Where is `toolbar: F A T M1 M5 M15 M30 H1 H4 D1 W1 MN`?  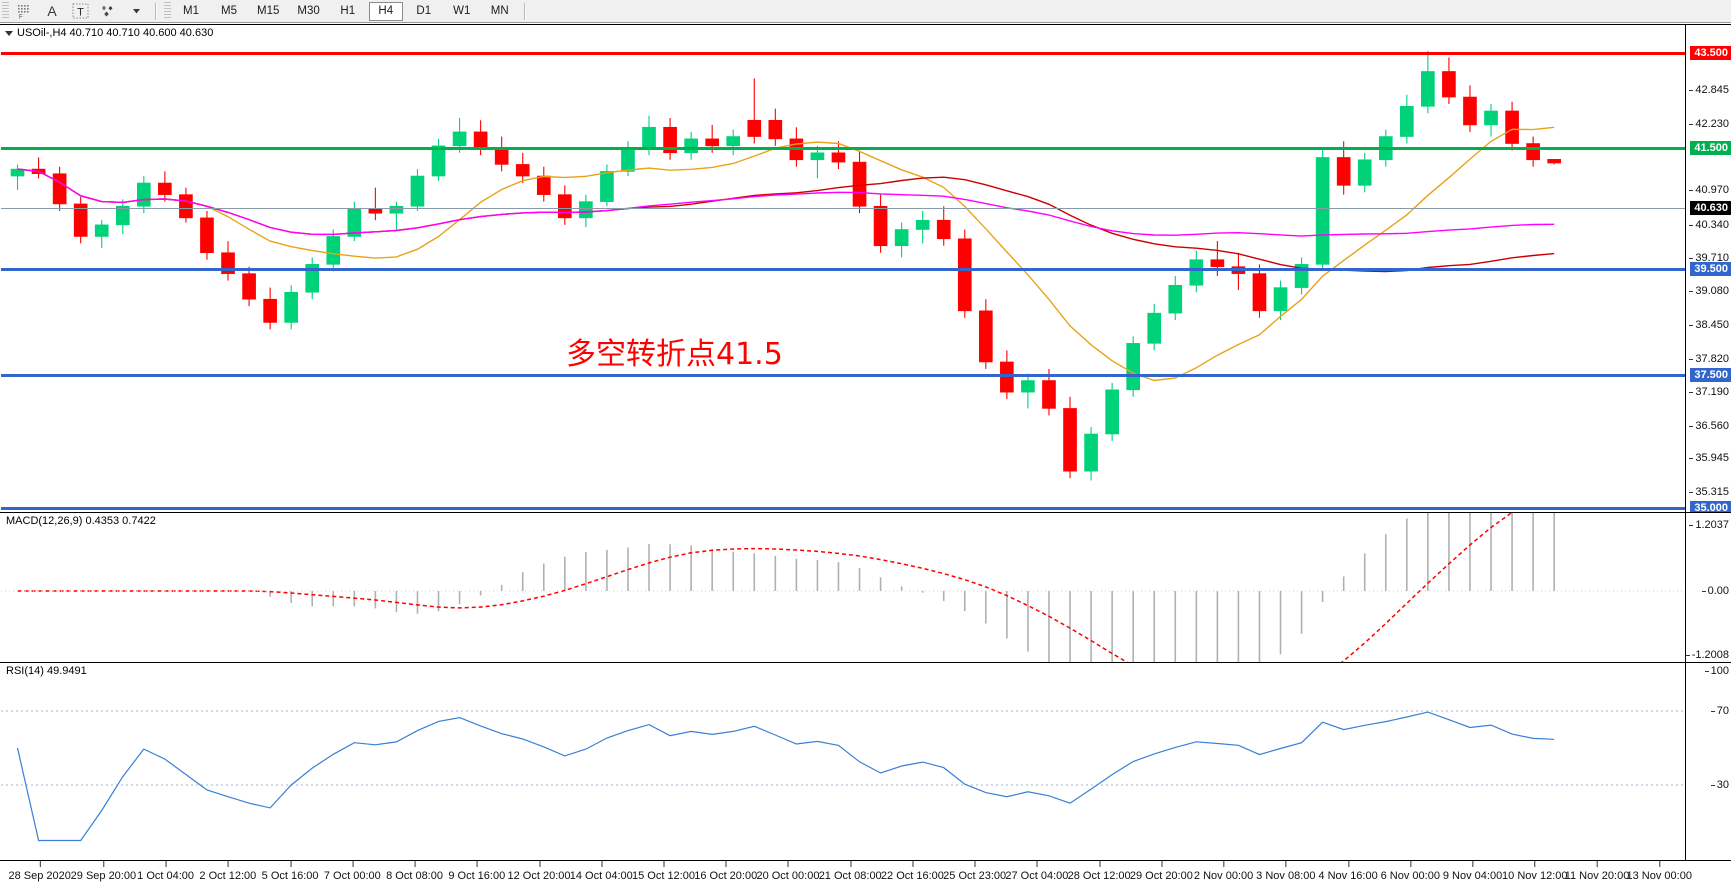 toolbar: F A T M1 M5 M15 M30 H1 H4 D1 W1 MN is located at coordinates (865, 11).